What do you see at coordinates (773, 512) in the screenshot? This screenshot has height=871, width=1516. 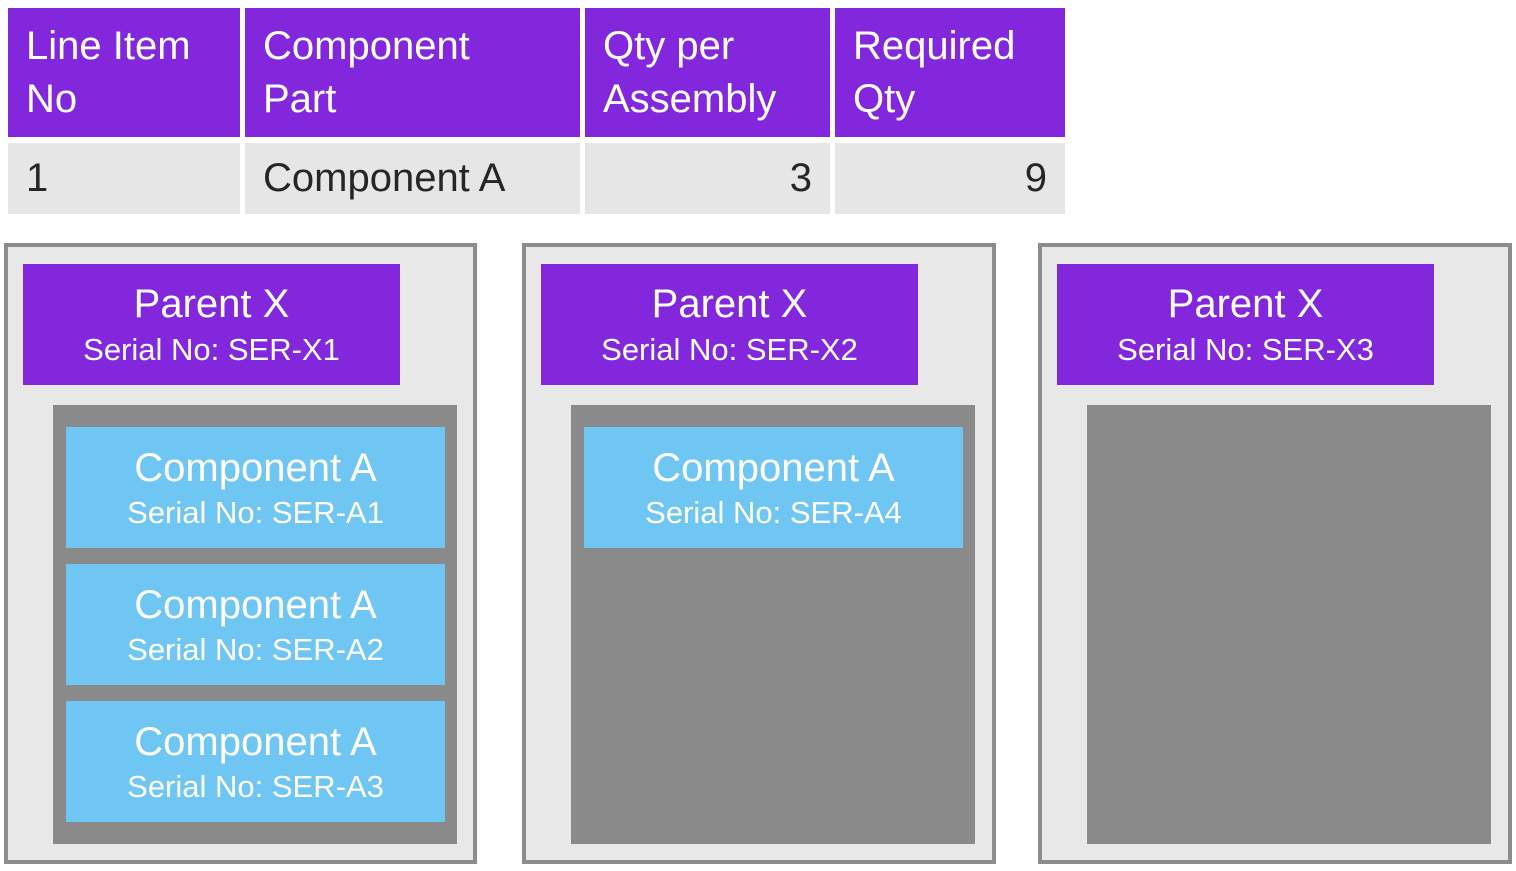 I see `component-serial: Serial No: SER-A4` at bounding box center [773, 512].